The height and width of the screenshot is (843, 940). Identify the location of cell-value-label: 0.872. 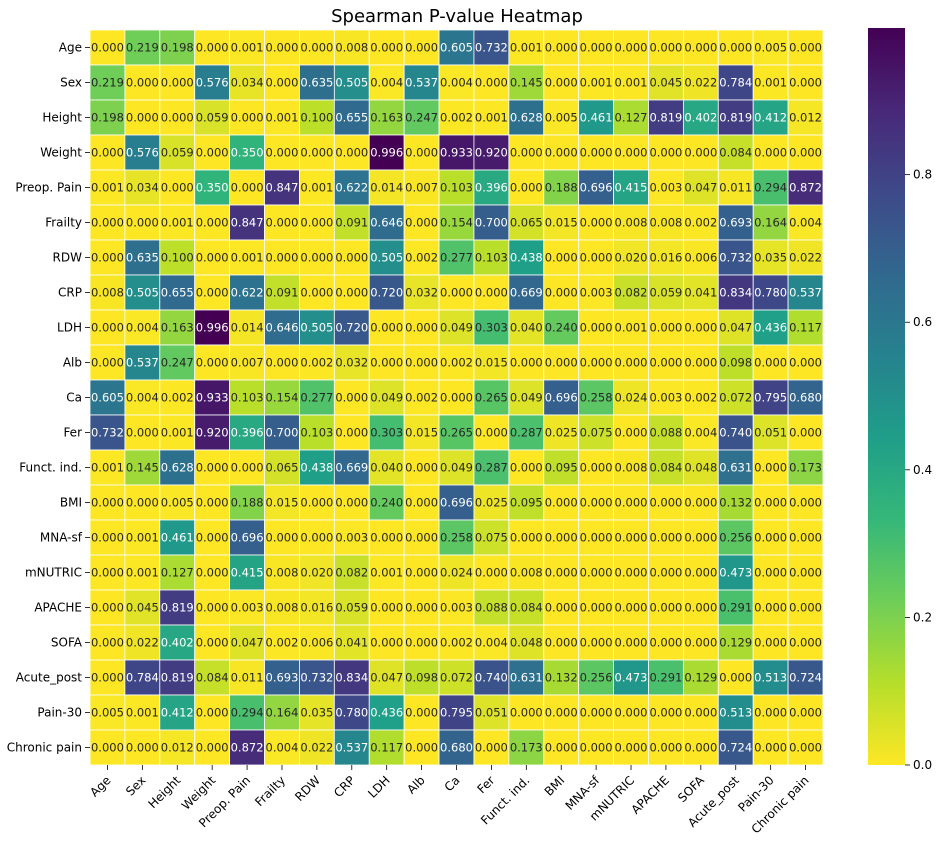
(247, 748).